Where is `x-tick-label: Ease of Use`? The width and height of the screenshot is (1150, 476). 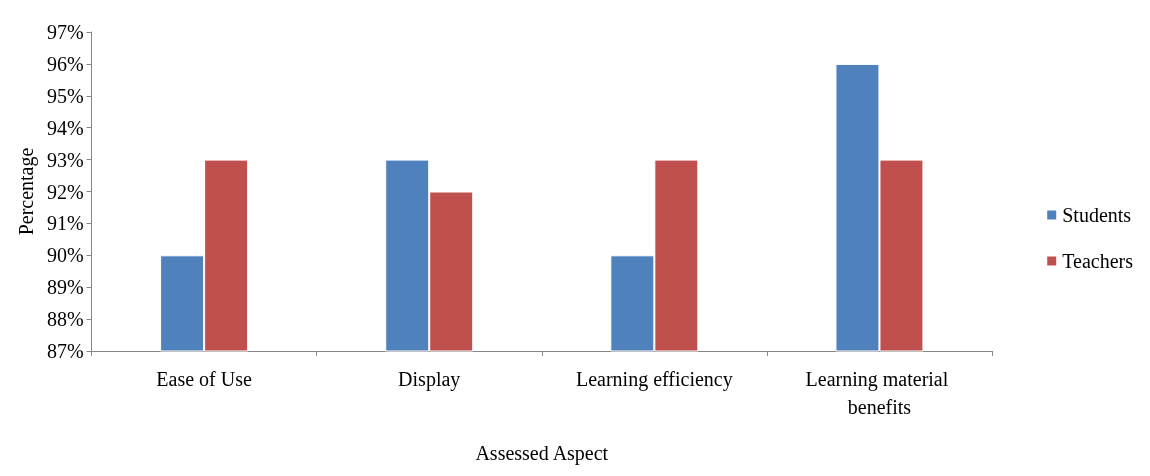 x-tick-label: Ease of Use is located at coordinates (204, 379).